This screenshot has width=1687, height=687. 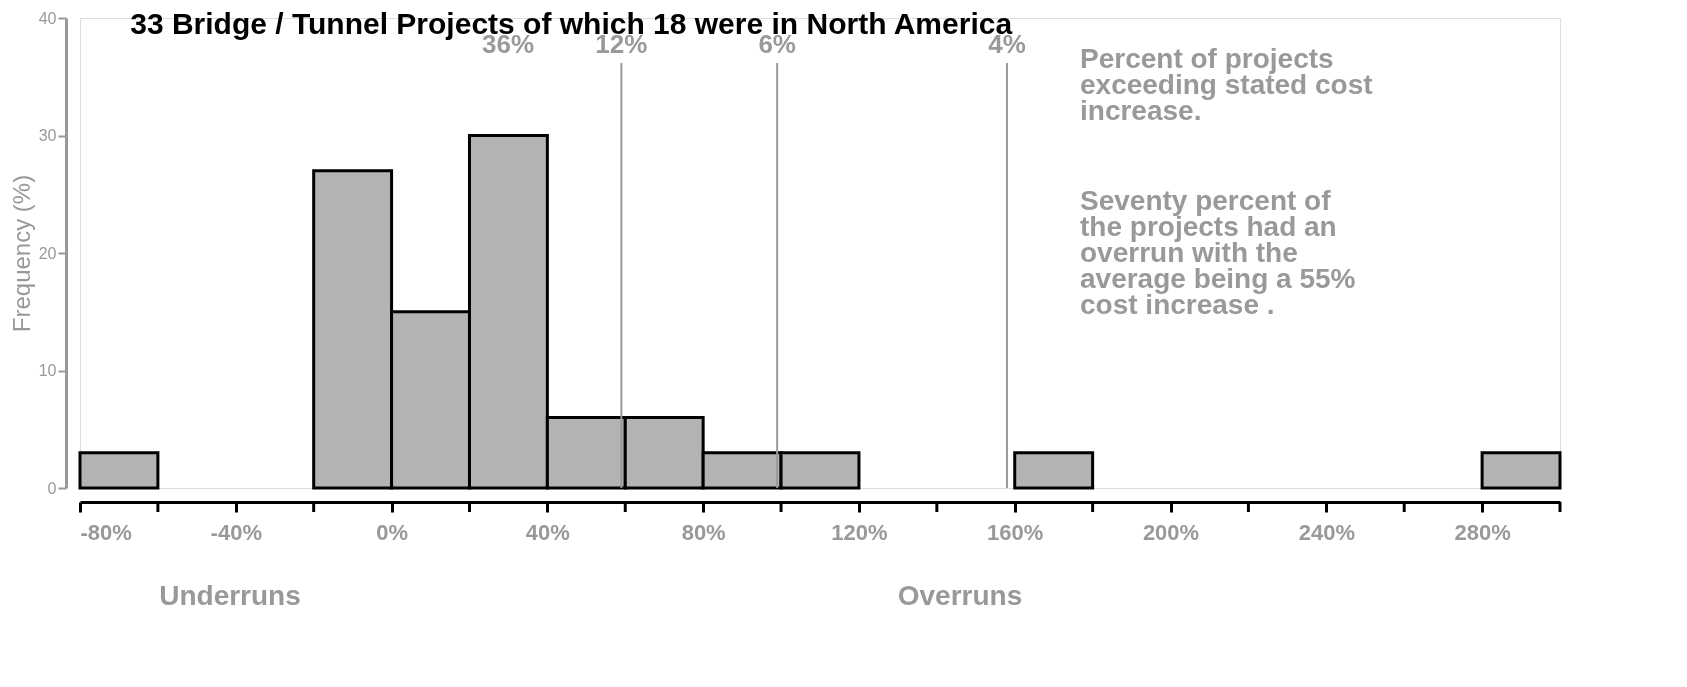 I want to click on x-tick-label: 0%, so click(x=392, y=532).